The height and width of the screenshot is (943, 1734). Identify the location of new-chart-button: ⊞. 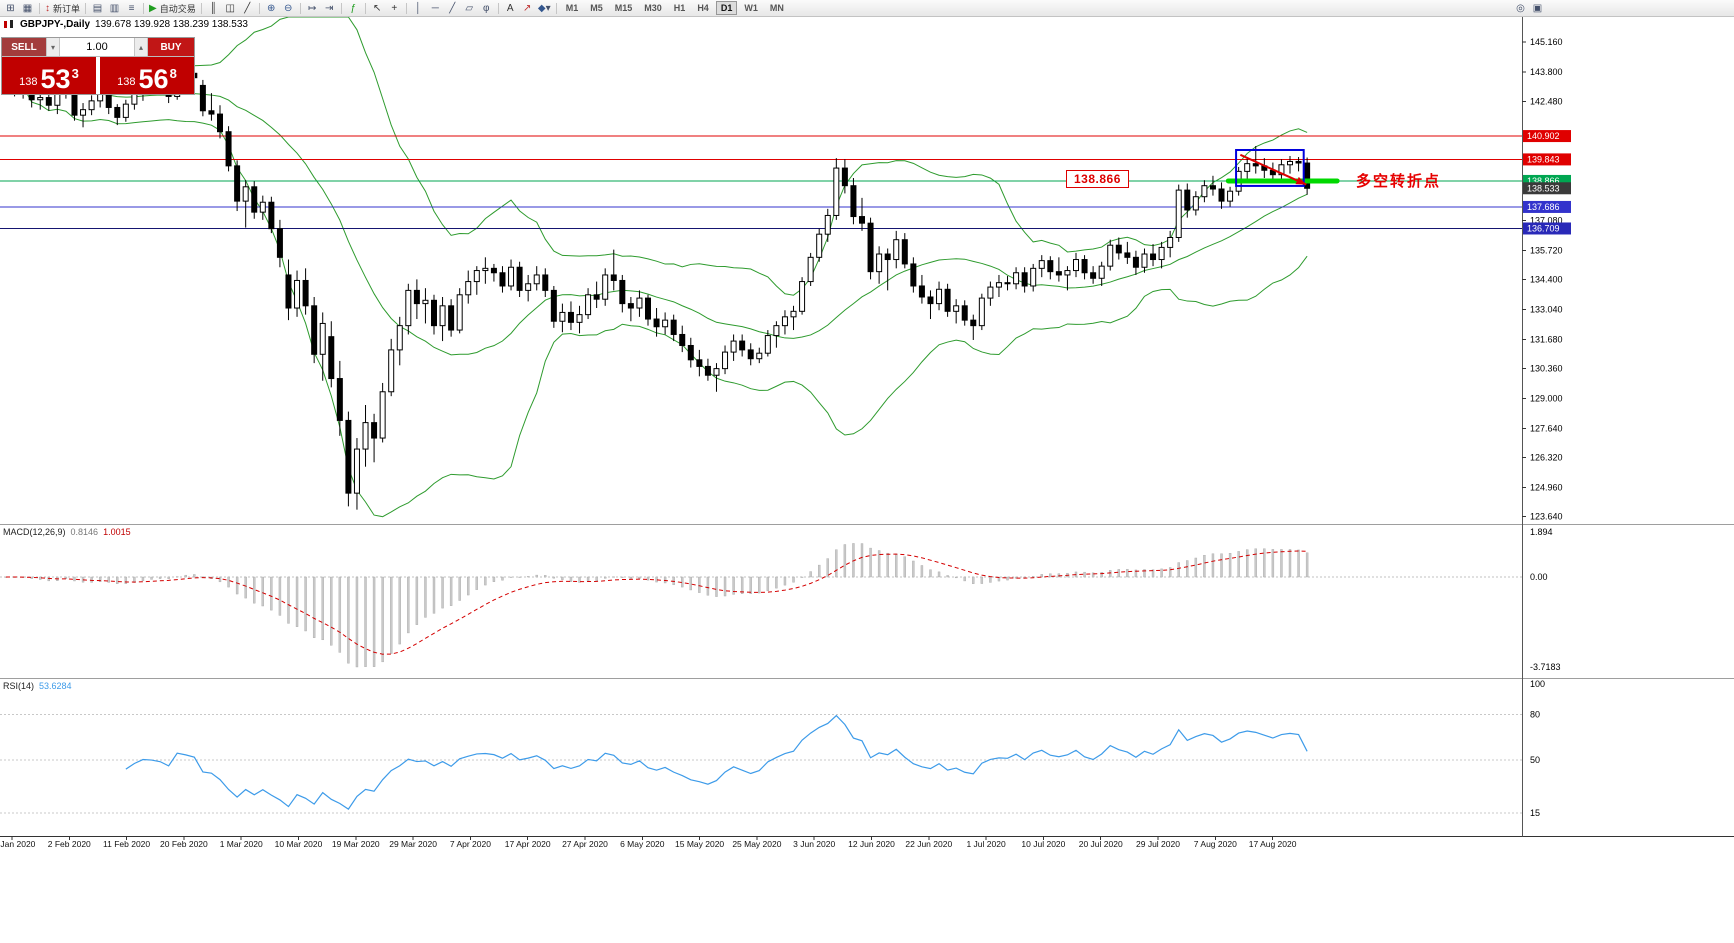
(10, 8).